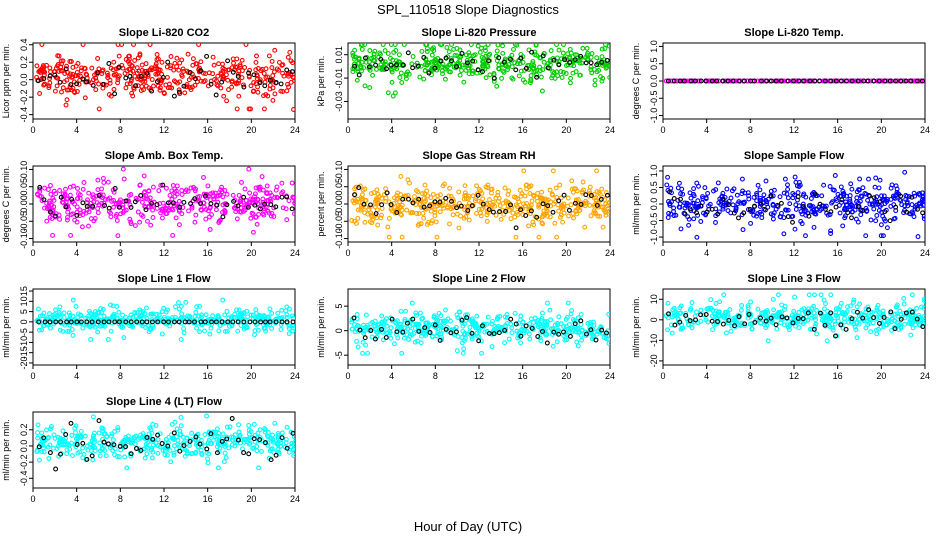 Image resolution: width=936 pixels, height=540 pixels. I want to click on series-minute-slopes, so click(164, 77).